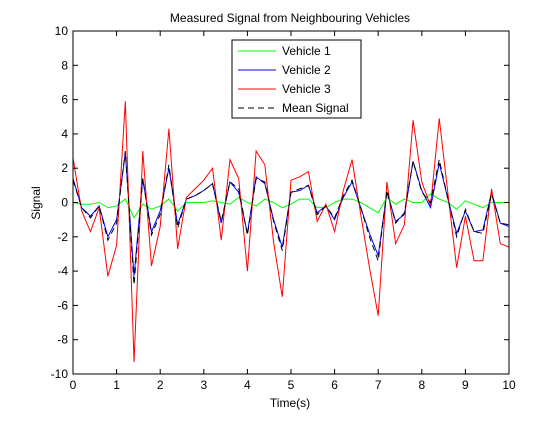 The width and height of the screenshot is (560, 425). What do you see at coordinates (315, 108) in the screenshot?
I see `legend-label: Mean Signal` at bounding box center [315, 108].